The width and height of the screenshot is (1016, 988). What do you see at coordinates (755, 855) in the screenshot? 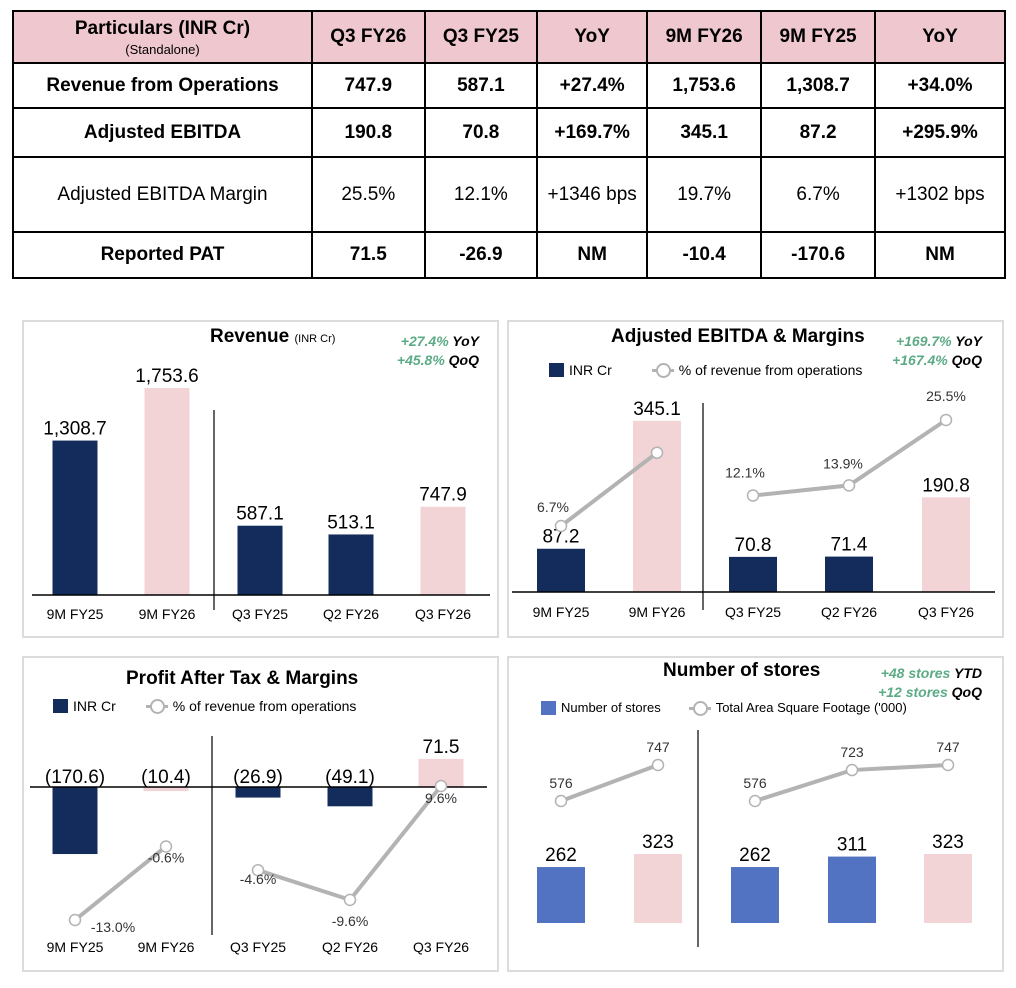
I see `bar-value-label: 262` at bounding box center [755, 855].